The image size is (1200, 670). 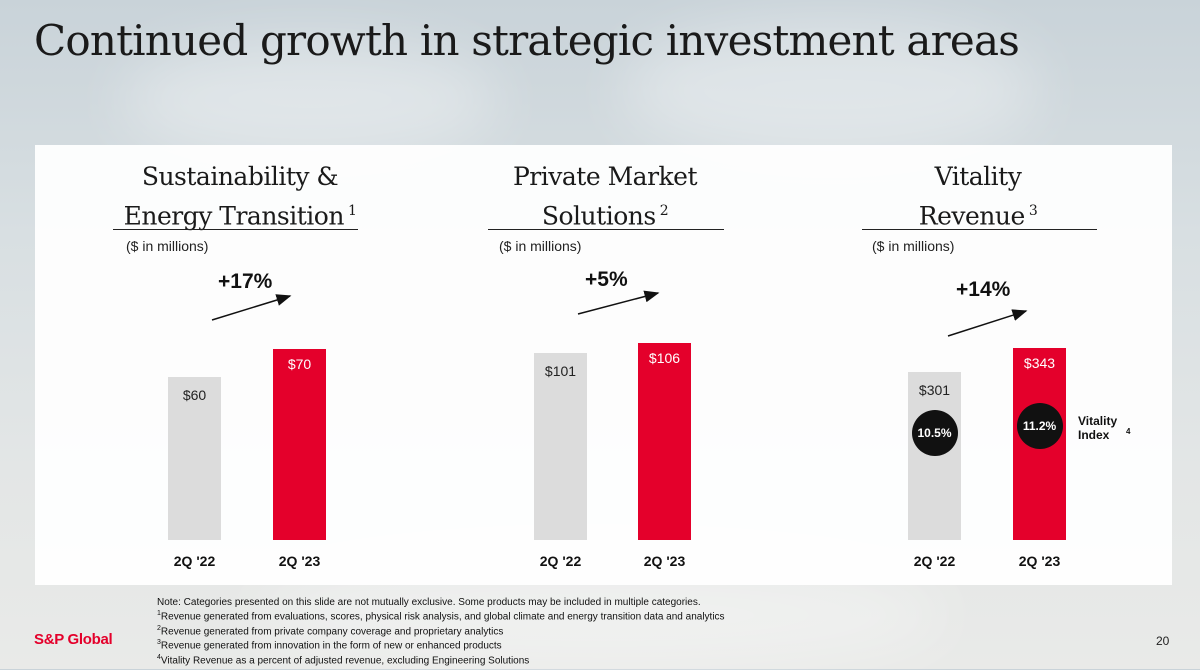 I want to click on sp-global-logo: S&P Global, so click(x=73, y=639).